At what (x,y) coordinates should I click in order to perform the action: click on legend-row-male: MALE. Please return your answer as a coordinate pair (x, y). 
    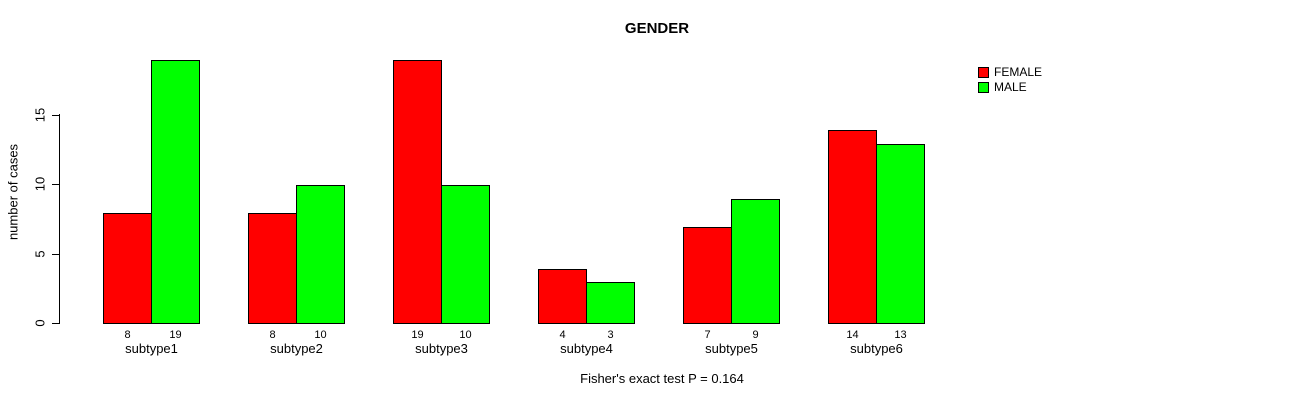
    Looking at the image, I should click on (1010, 87).